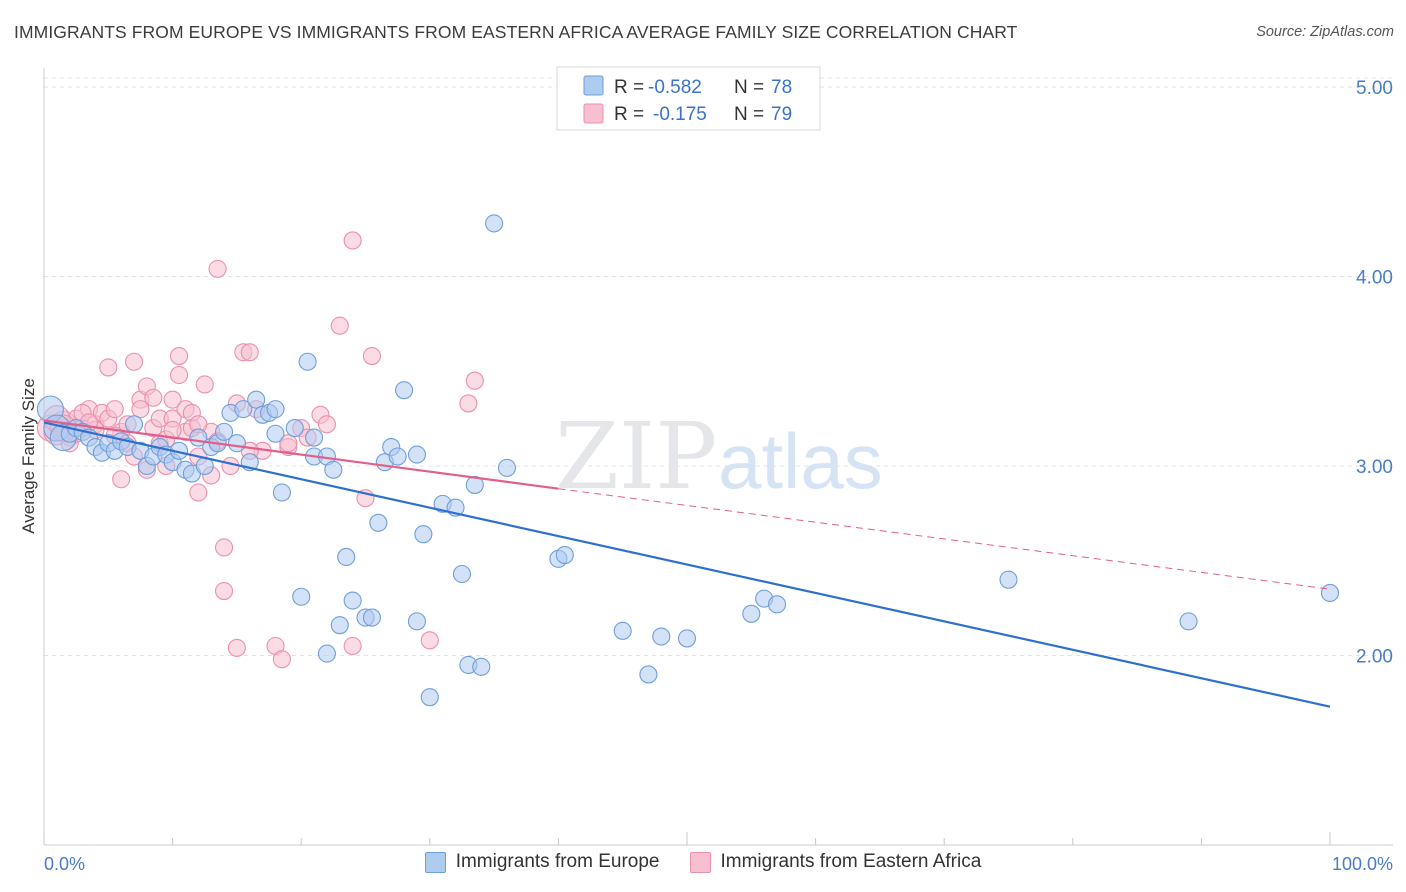  What do you see at coordinates (1374, 277) in the screenshot?
I see `y-tick-label: 4.00` at bounding box center [1374, 277].